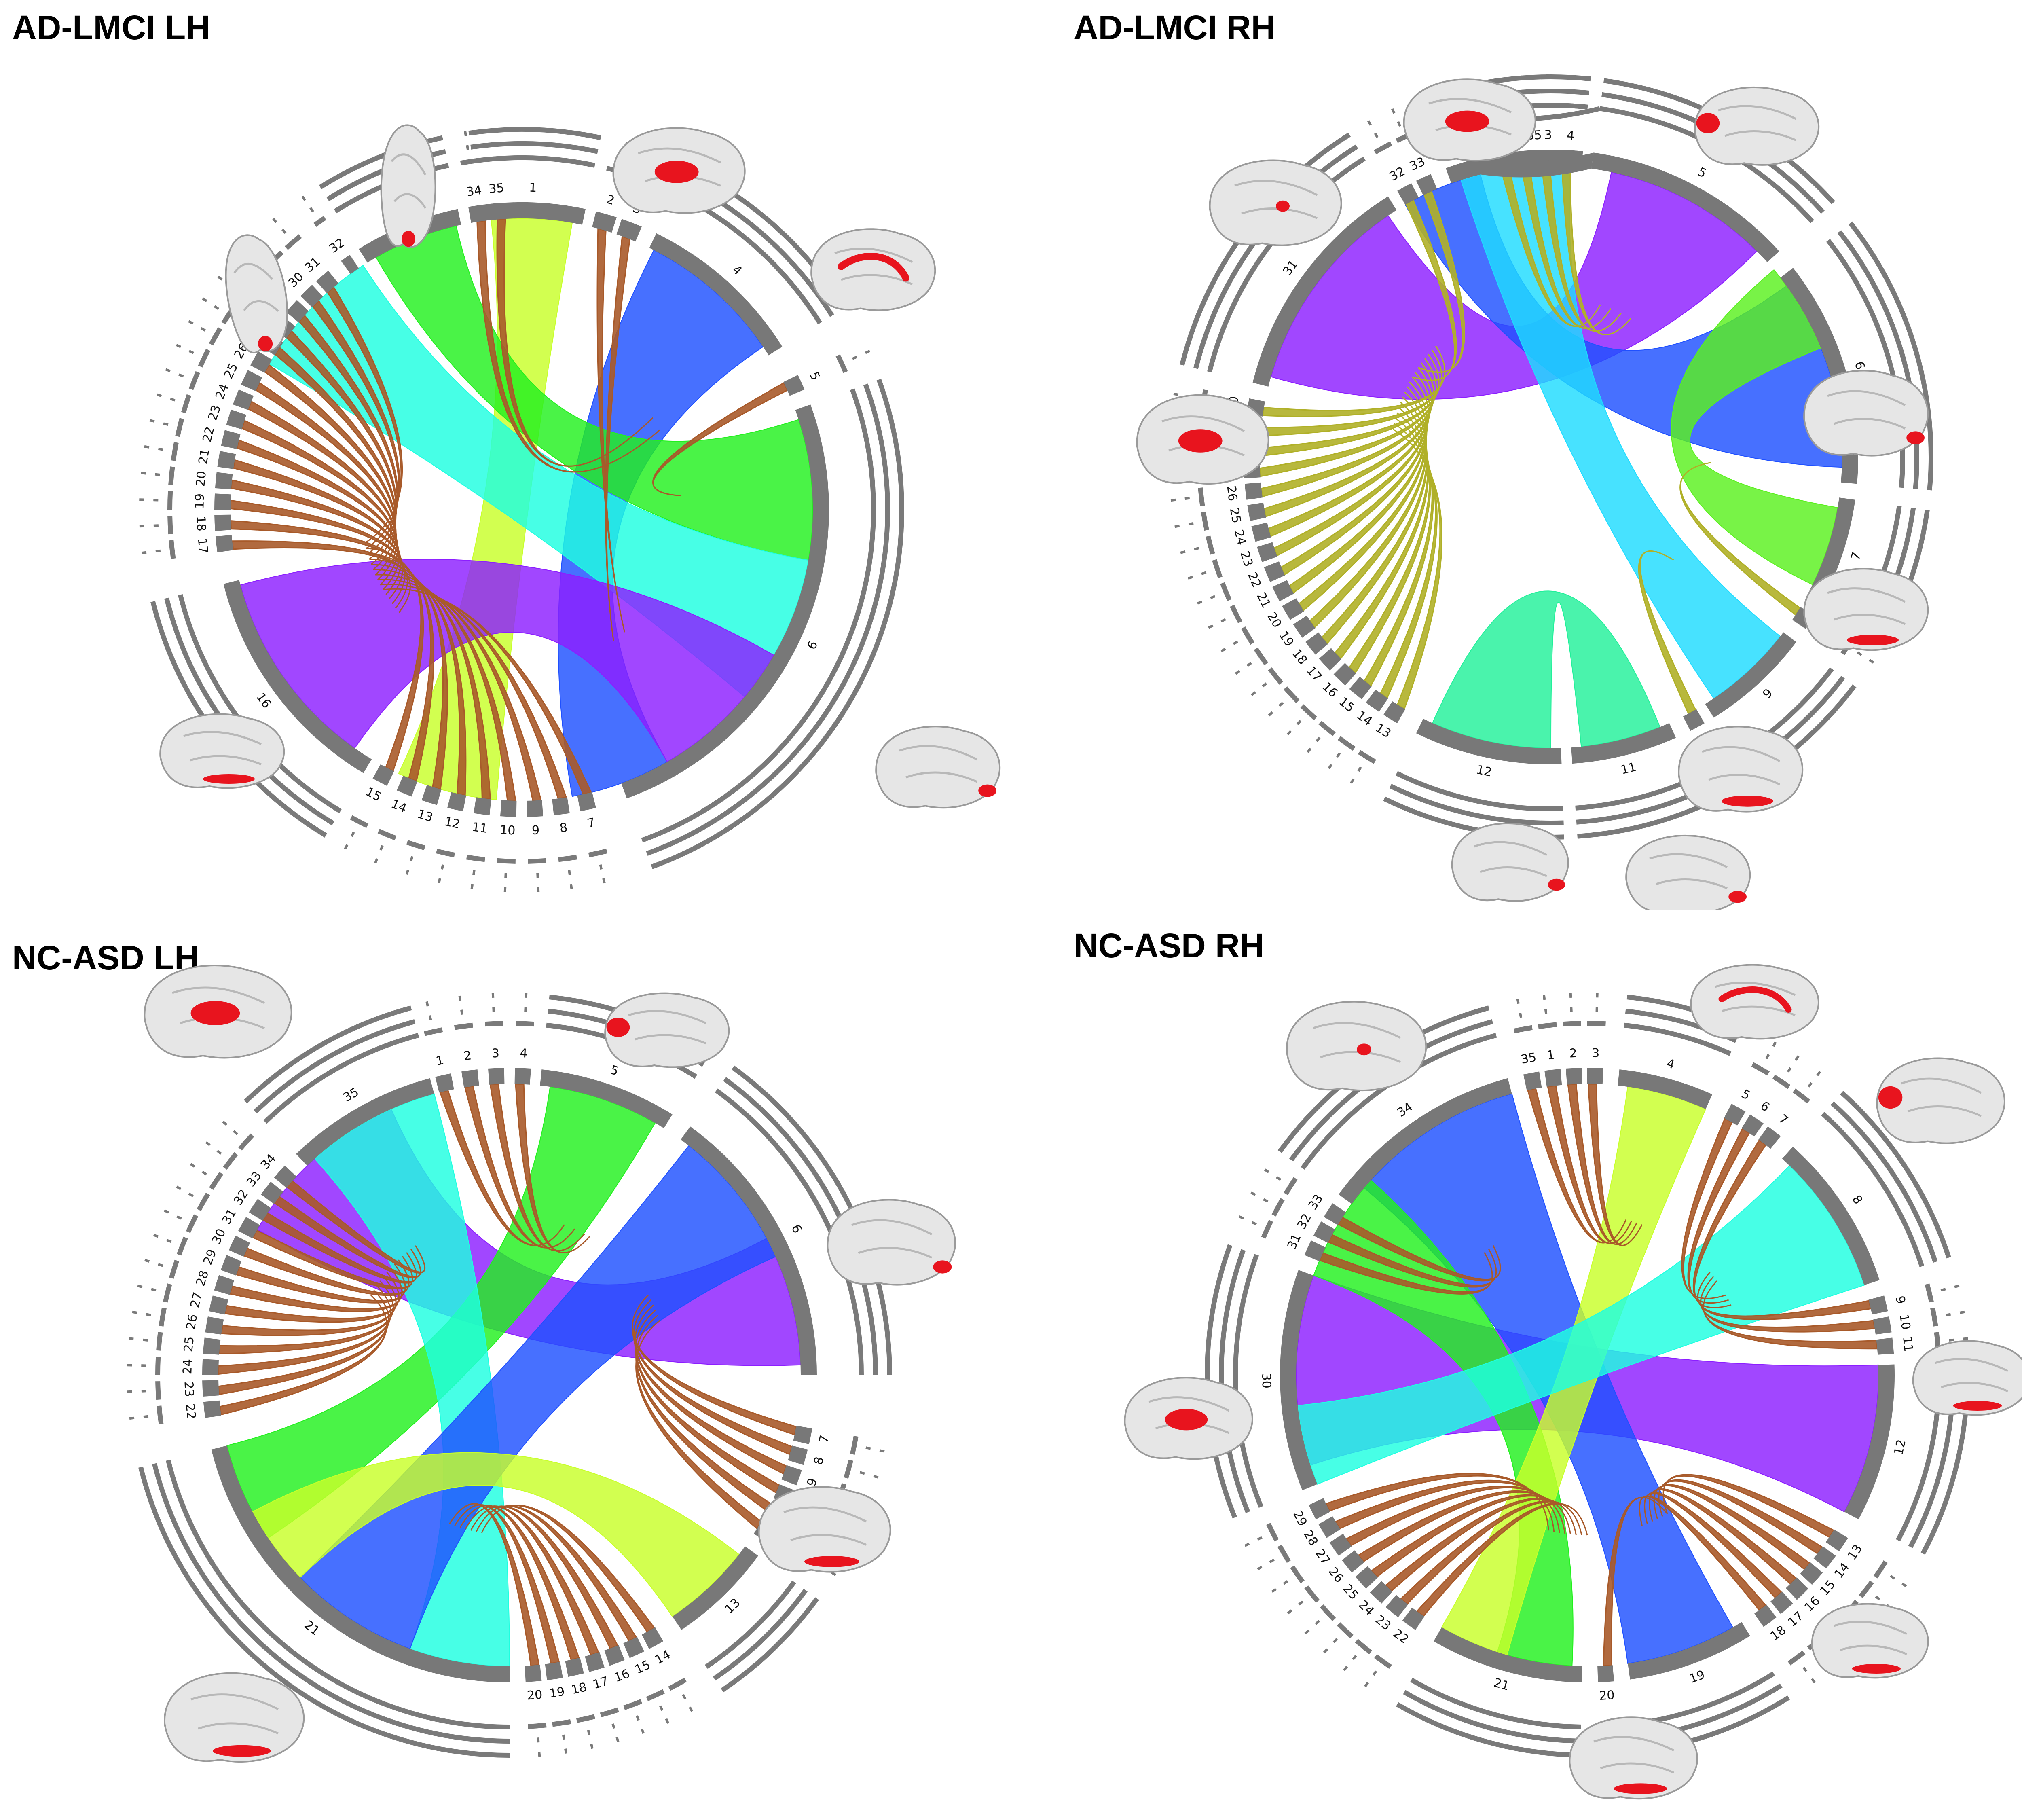  I want to click on segment-label: 24, so click(187, 1367).